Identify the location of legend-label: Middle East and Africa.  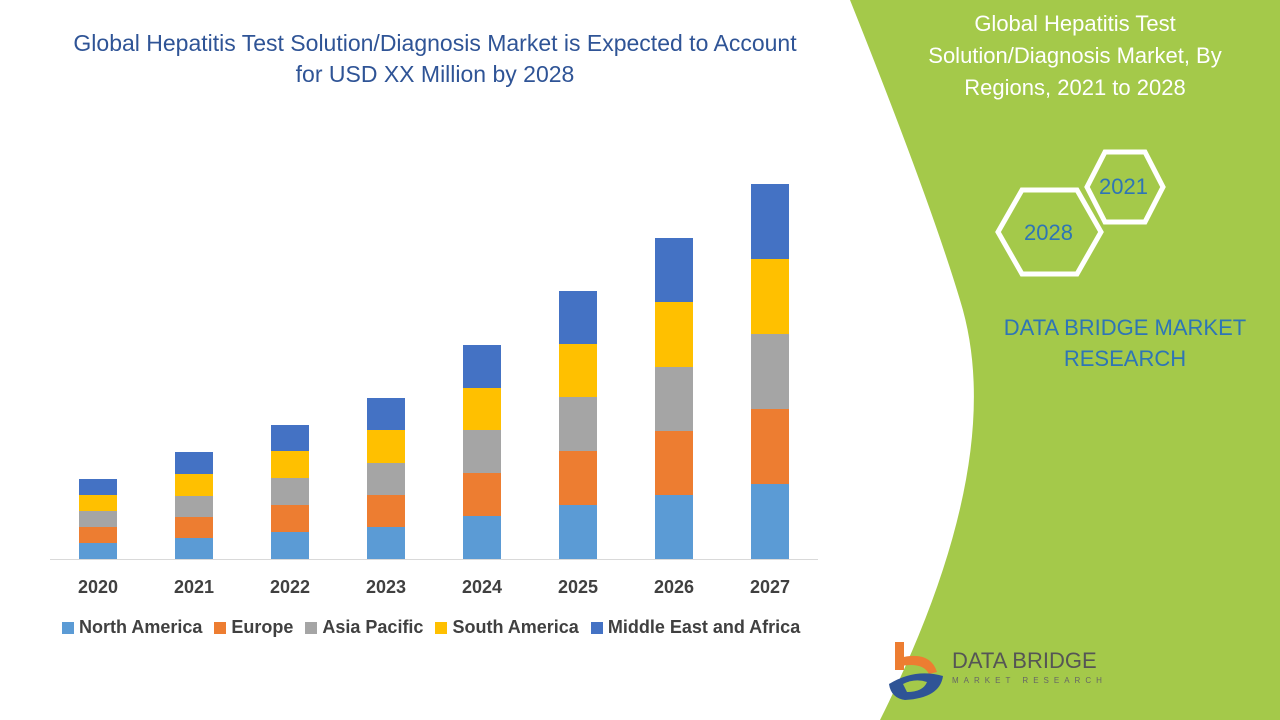
(704, 627).